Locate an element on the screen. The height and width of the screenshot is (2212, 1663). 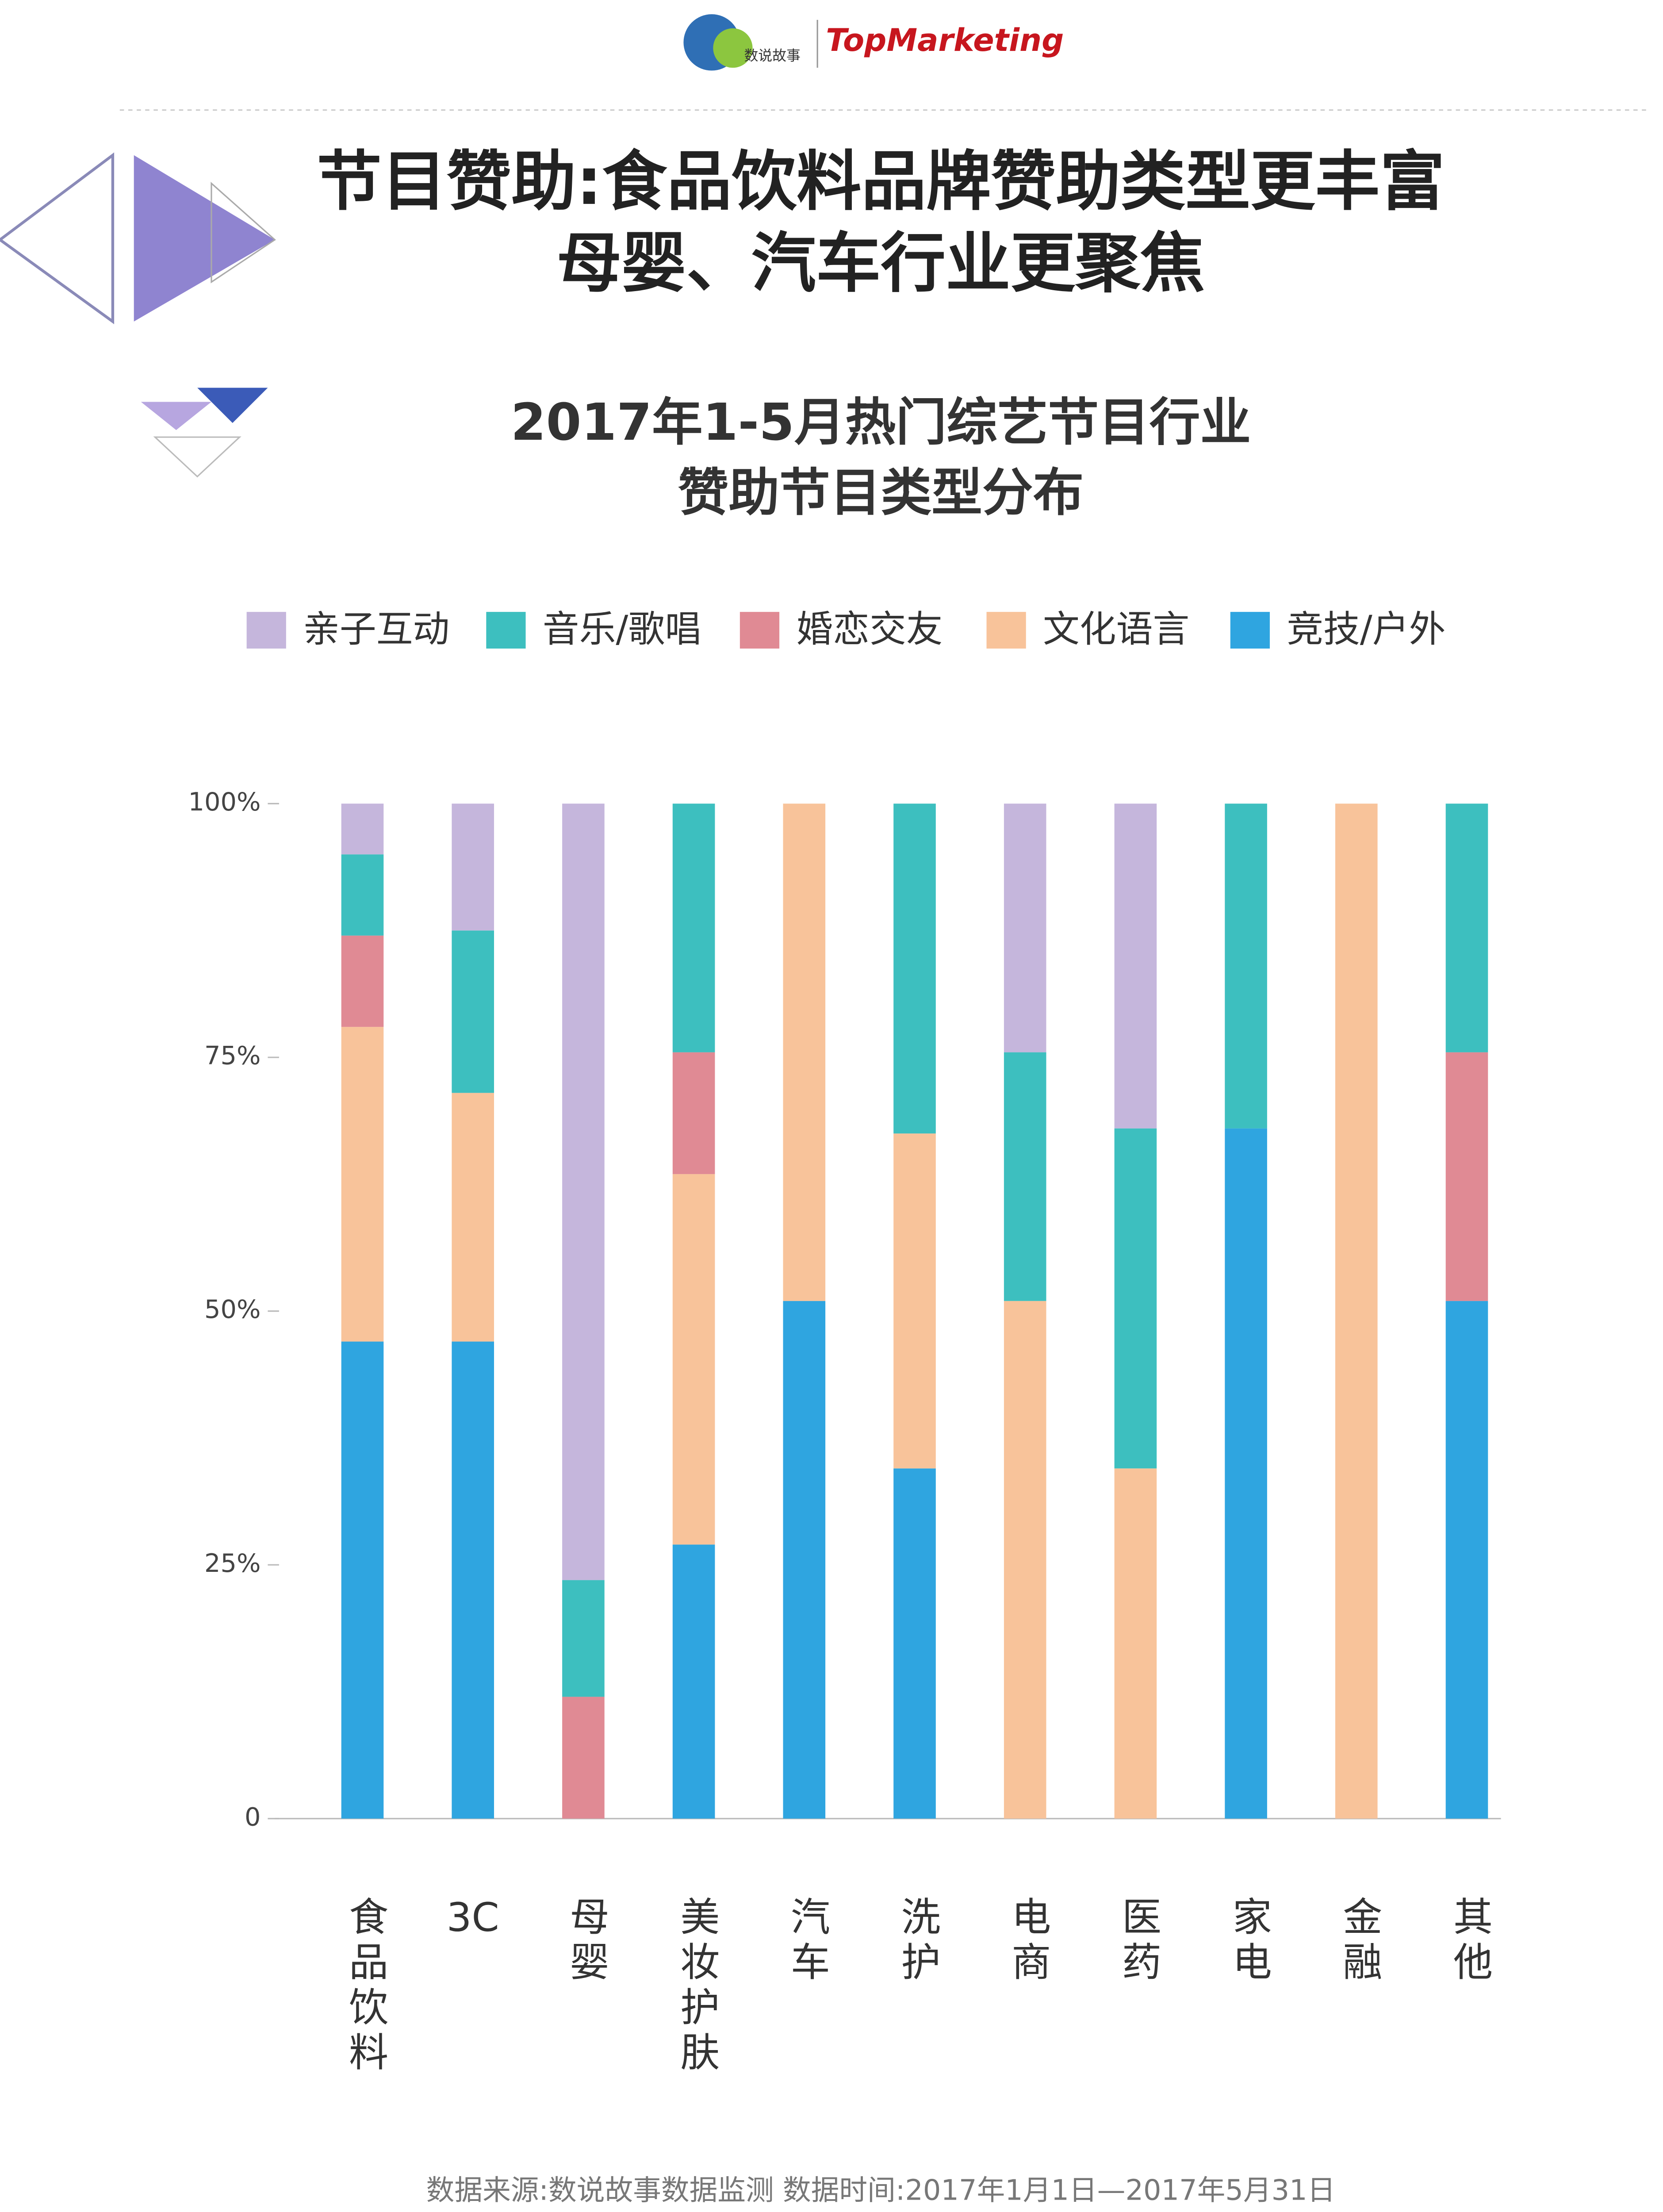
logo-mark is located at coordinates (733, 48).